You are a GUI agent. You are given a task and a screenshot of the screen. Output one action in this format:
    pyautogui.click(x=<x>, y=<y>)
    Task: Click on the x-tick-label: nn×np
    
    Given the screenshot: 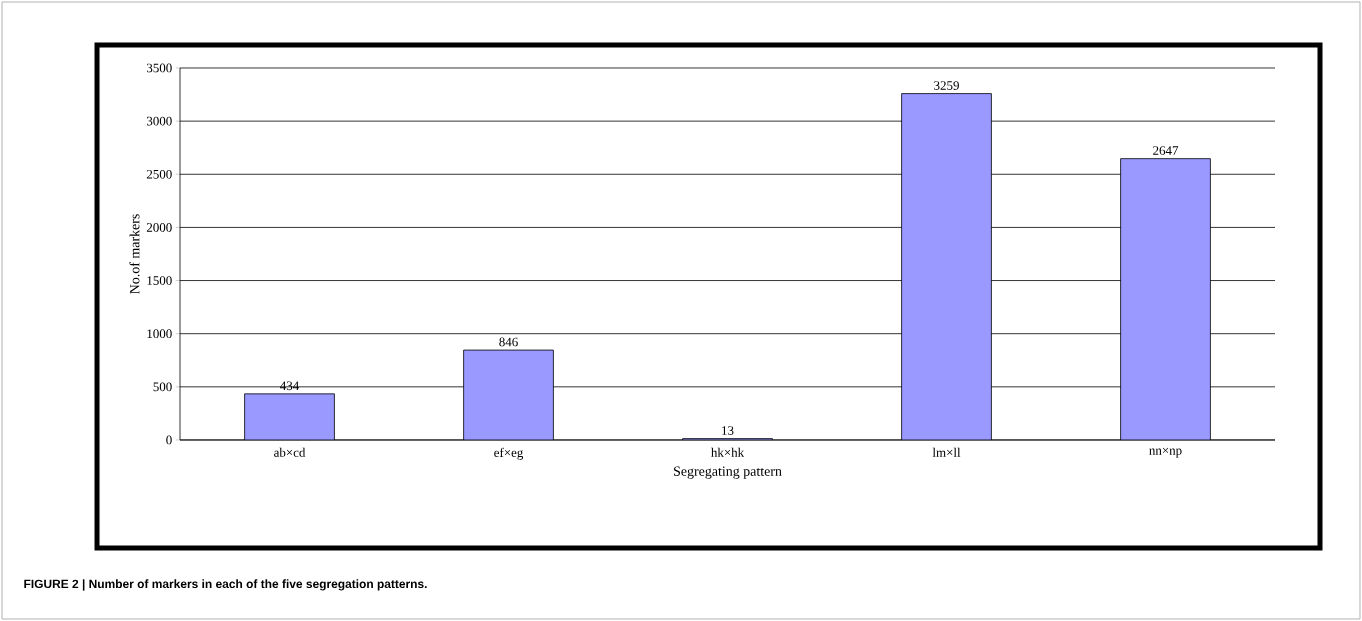 What is the action you would take?
    pyautogui.click(x=1165, y=452)
    